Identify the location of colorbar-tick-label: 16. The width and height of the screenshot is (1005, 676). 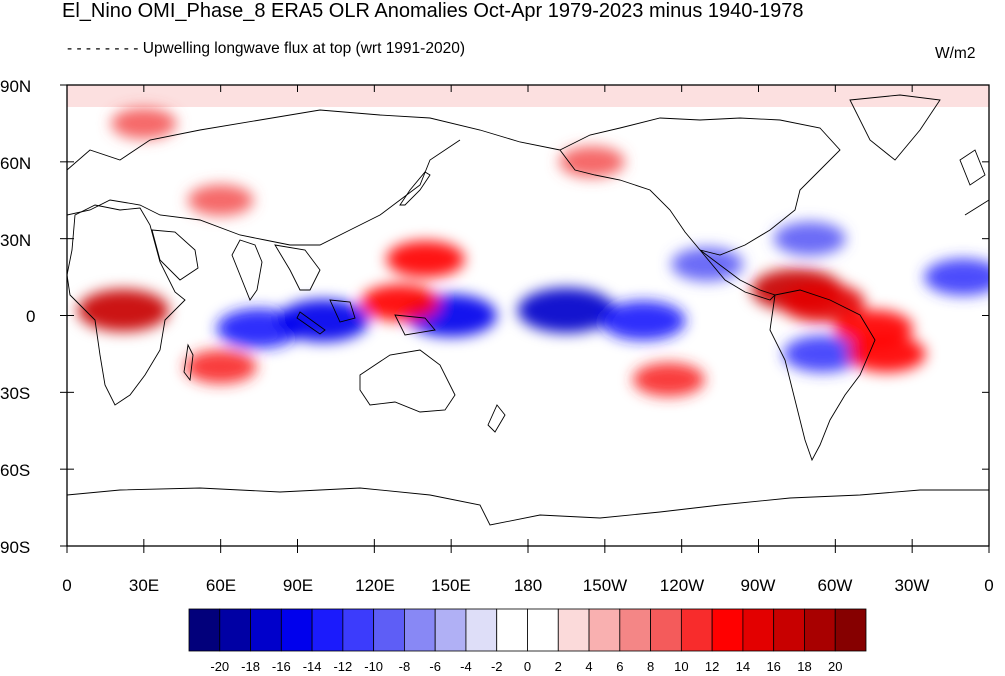
(773, 666).